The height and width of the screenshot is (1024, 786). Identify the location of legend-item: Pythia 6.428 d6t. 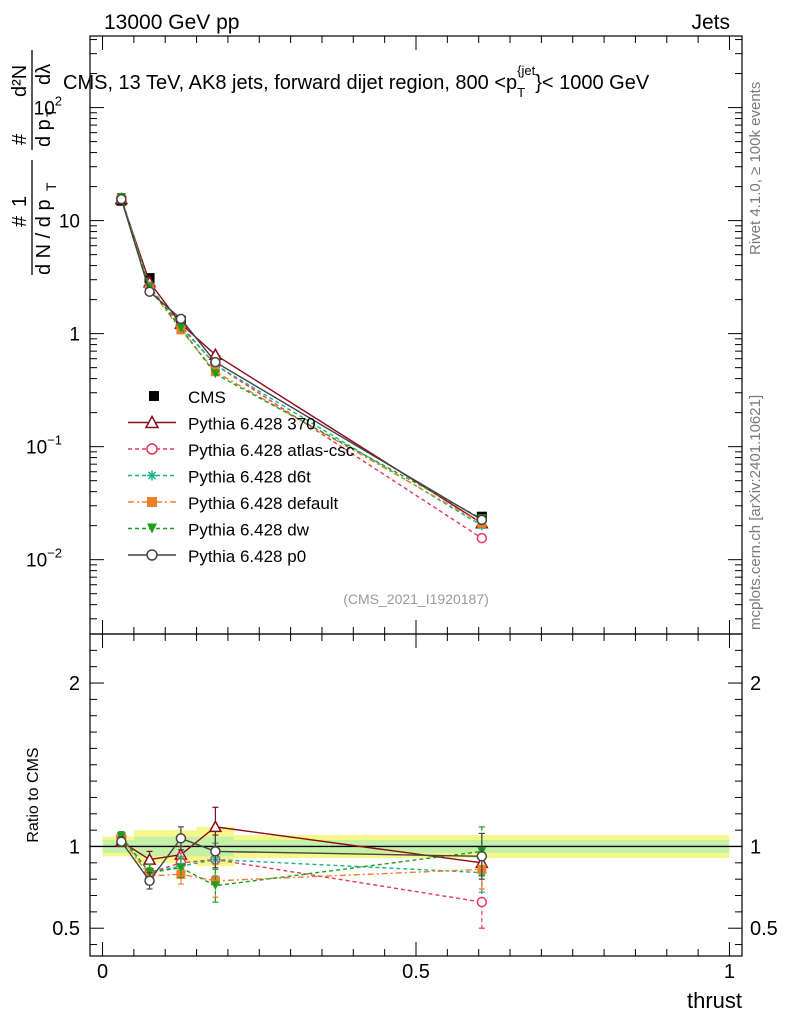
(219, 477).